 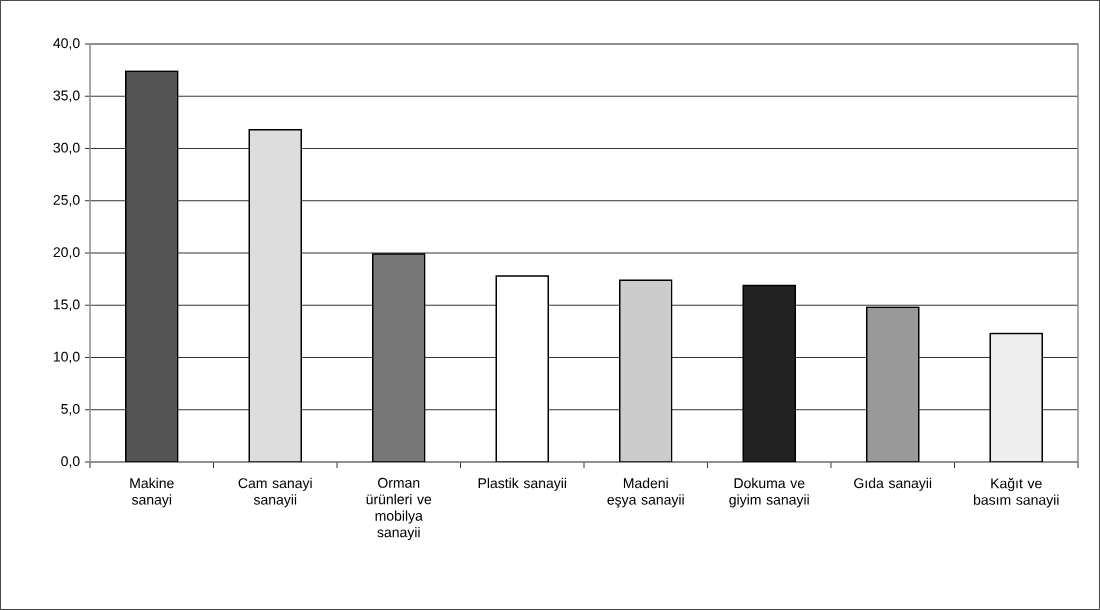 What do you see at coordinates (66, 200) in the screenshot?
I see `y-tick-label: 25,0` at bounding box center [66, 200].